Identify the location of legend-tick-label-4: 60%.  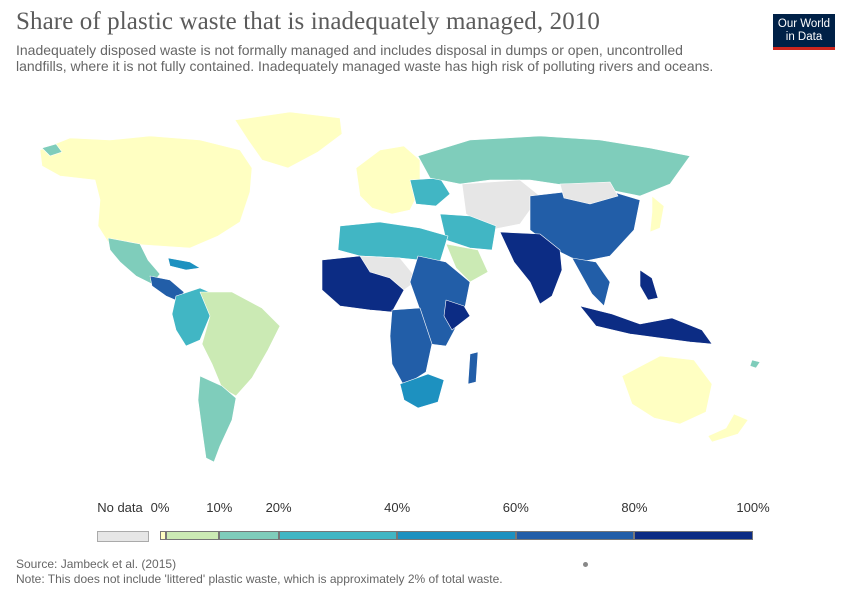
(515, 507).